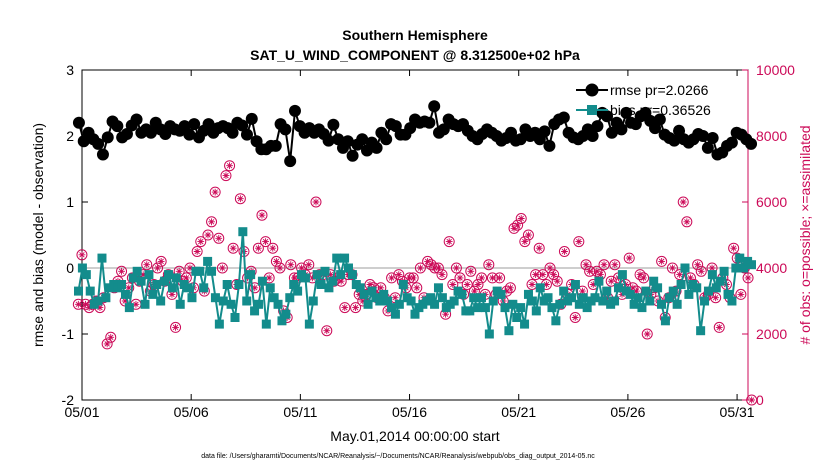  I want to click on x-tick-label: 05/06, so click(191, 412).